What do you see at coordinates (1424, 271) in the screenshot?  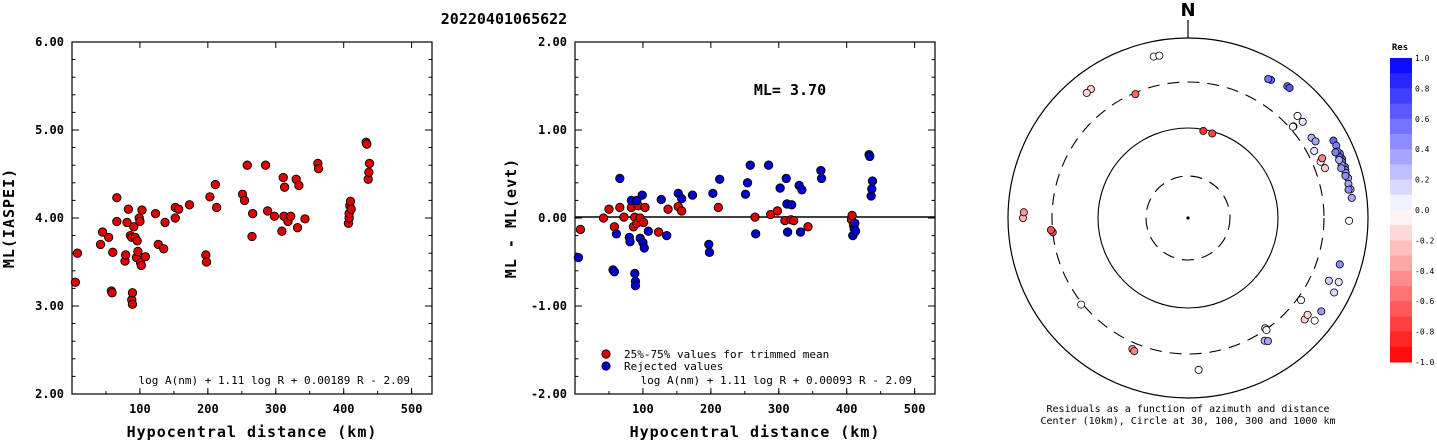 I see `colorbar-tick-label: -0.4` at bounding box center [1424, 271].